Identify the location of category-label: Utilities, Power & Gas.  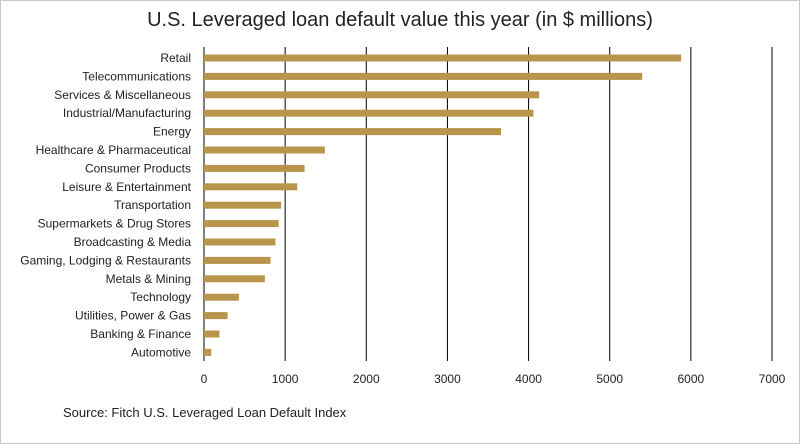
(133, 316).